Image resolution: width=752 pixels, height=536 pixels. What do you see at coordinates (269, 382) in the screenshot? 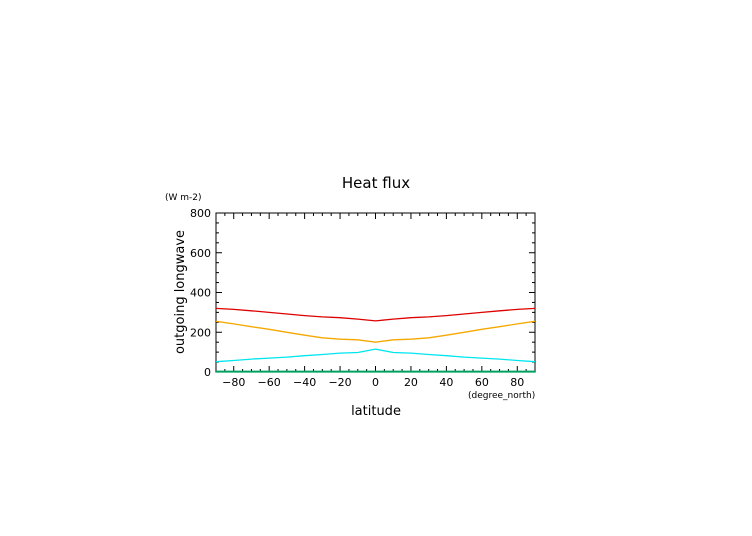
I see `x-tick-label: −60` at bounding box center [269, 382].